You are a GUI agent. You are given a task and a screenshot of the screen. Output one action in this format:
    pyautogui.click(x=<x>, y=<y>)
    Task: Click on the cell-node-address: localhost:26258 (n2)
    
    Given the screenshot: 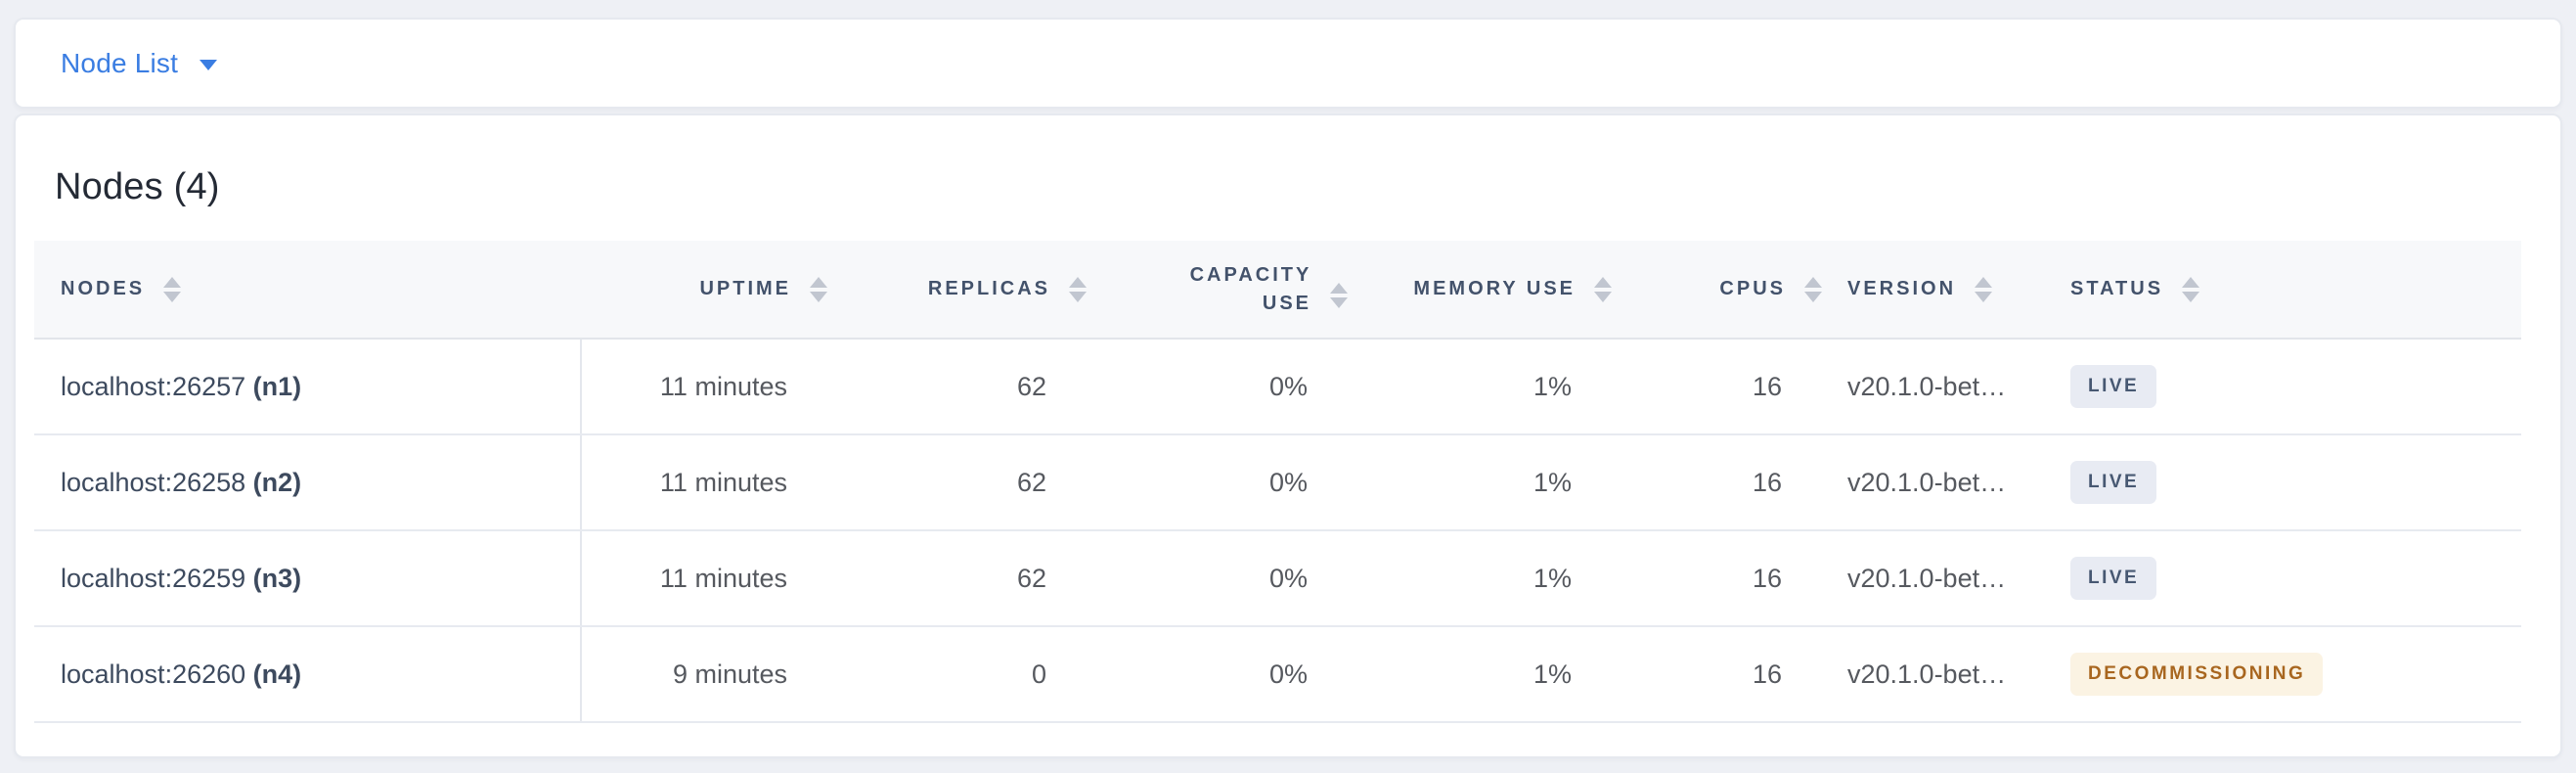 What is the action you would take?
    pyautogui.click(x=308, y=483)
    